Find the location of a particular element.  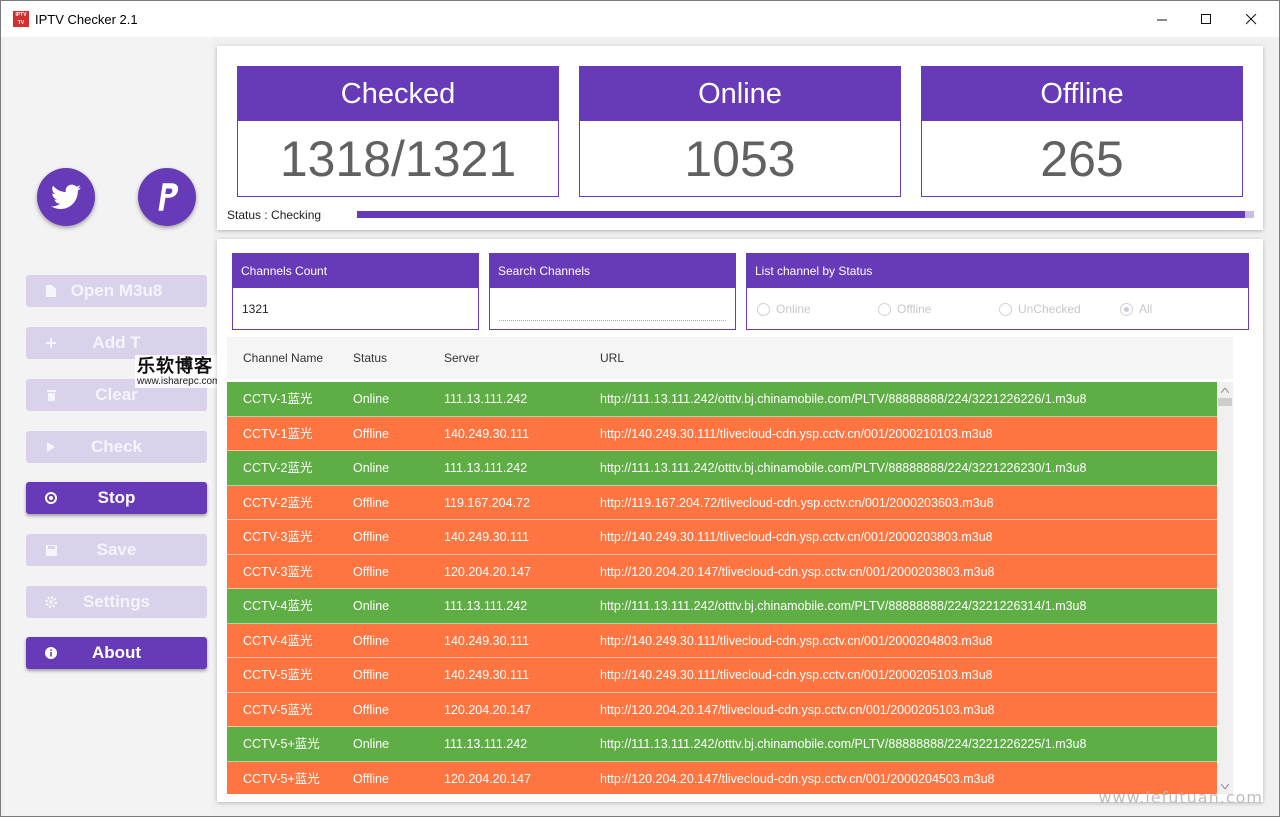

scroll-down-icon is located at coordinates (1225, 786).